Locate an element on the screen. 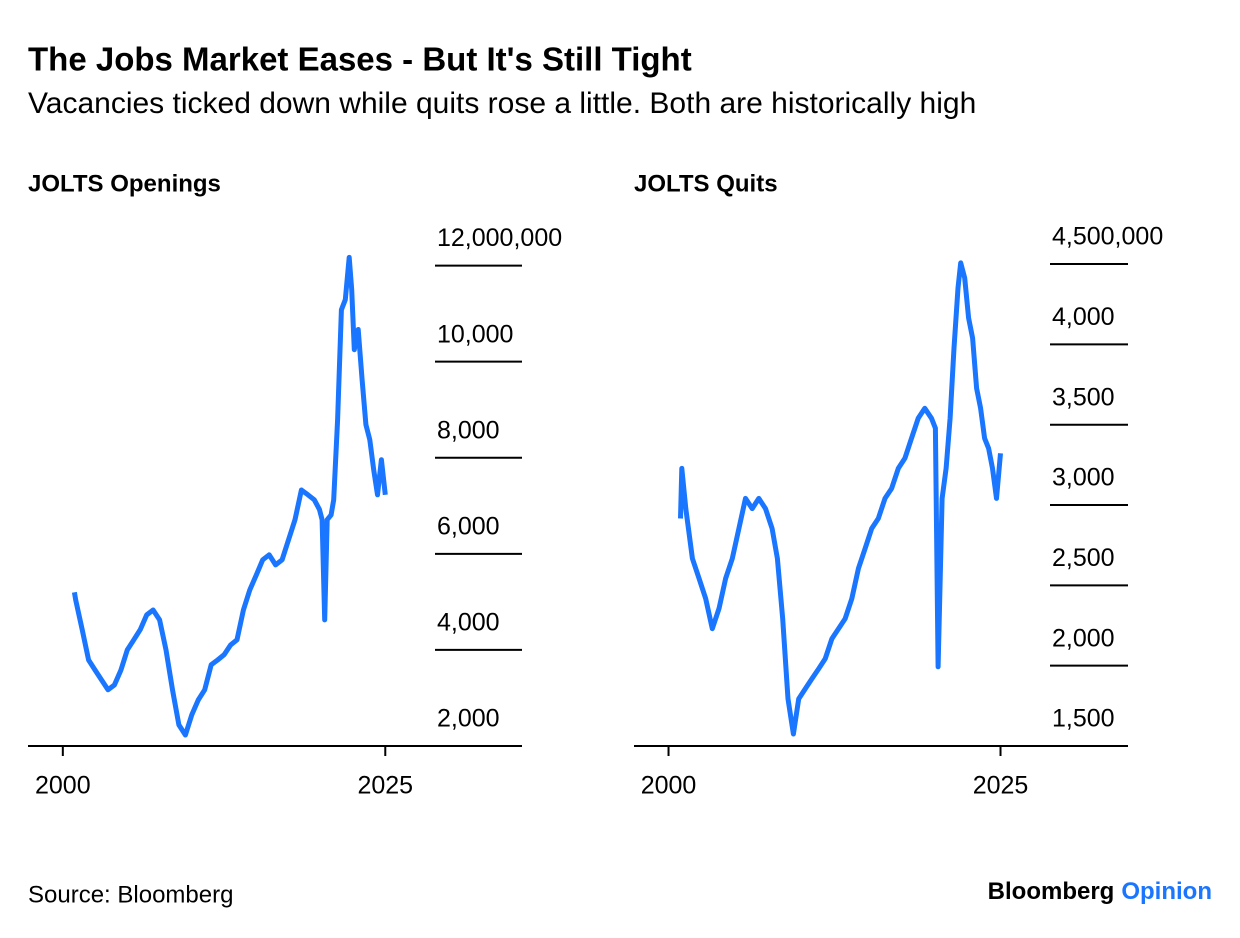 The image size is (1240, 938). y-tick-label: 3,500 is located at coordinates (1083, 397).